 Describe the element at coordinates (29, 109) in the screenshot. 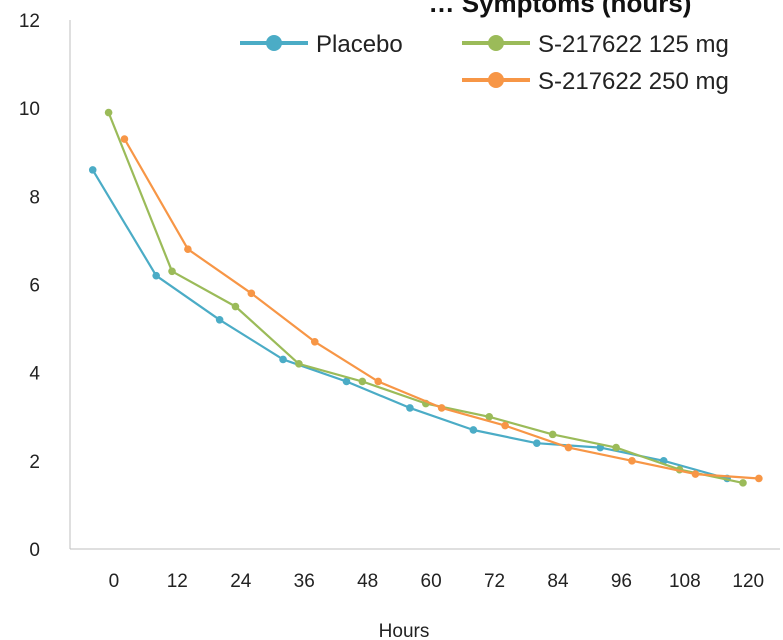

I see `y-tick-label: 10` at that location.